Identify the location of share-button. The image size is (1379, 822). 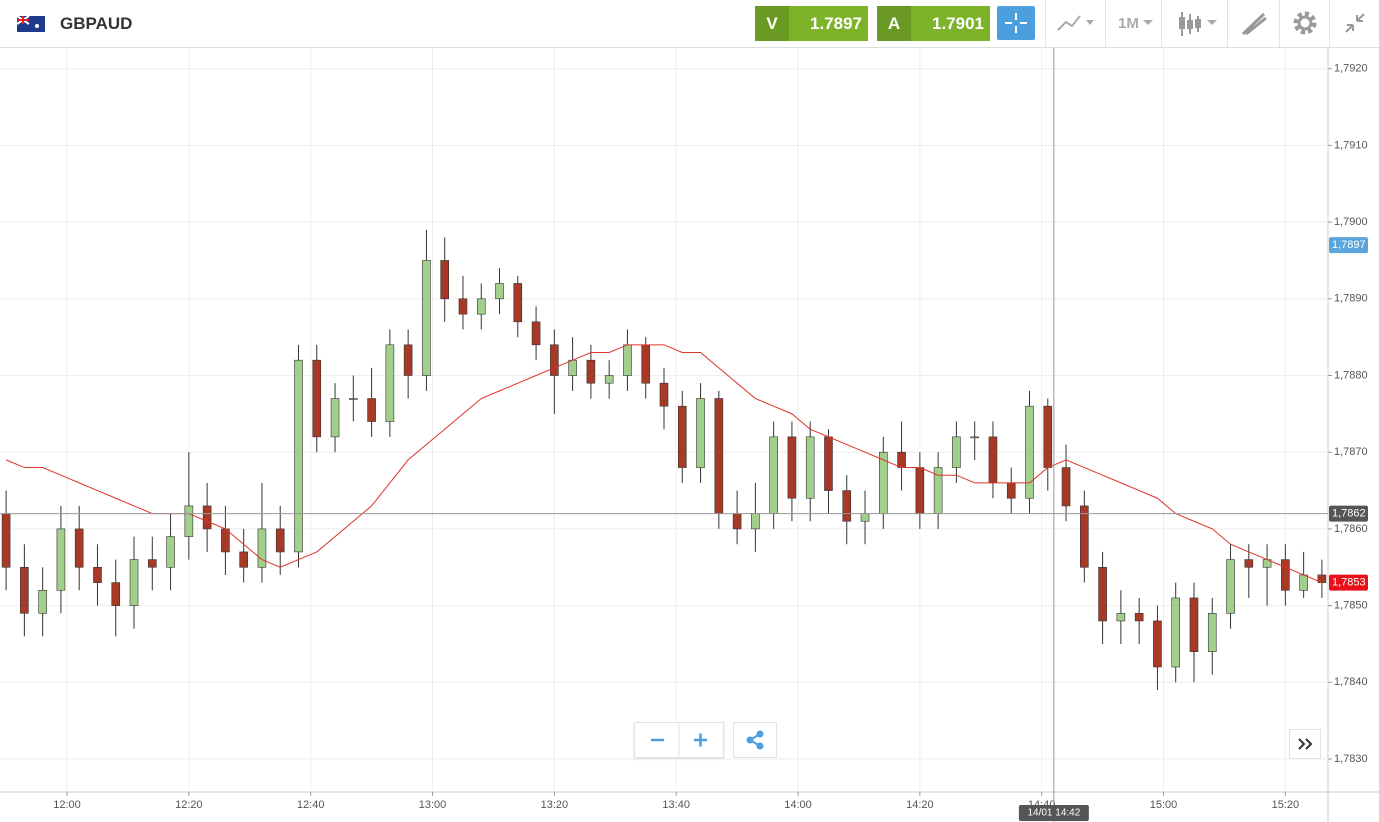
(755, 740).